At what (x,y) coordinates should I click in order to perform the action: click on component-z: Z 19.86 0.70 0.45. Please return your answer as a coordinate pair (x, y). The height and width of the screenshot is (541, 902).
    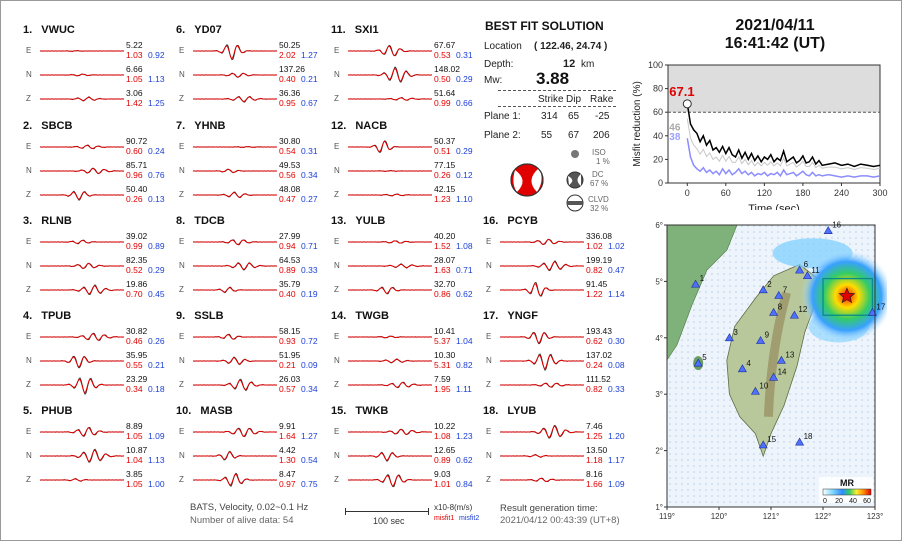
    Looking at the image, I should click on (98, 290).